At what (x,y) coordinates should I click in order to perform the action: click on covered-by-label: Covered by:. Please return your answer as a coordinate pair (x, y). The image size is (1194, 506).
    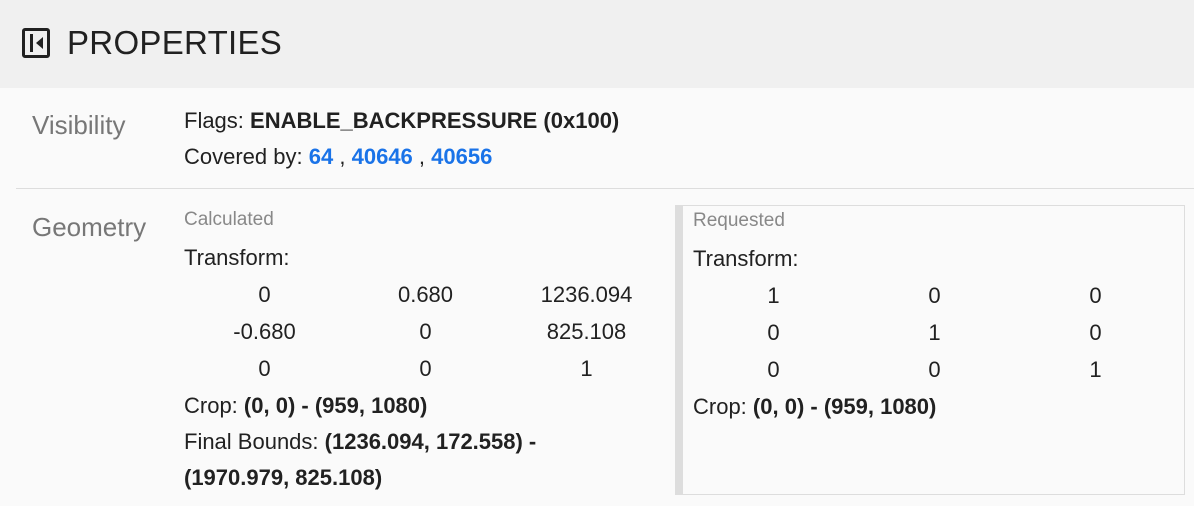
    Looking at the image, I should click on (243, 156).